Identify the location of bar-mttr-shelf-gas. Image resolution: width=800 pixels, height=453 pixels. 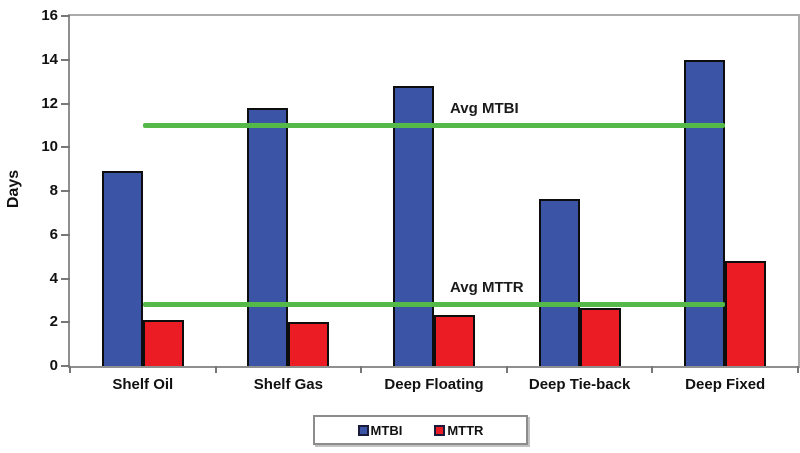
(309, 344).